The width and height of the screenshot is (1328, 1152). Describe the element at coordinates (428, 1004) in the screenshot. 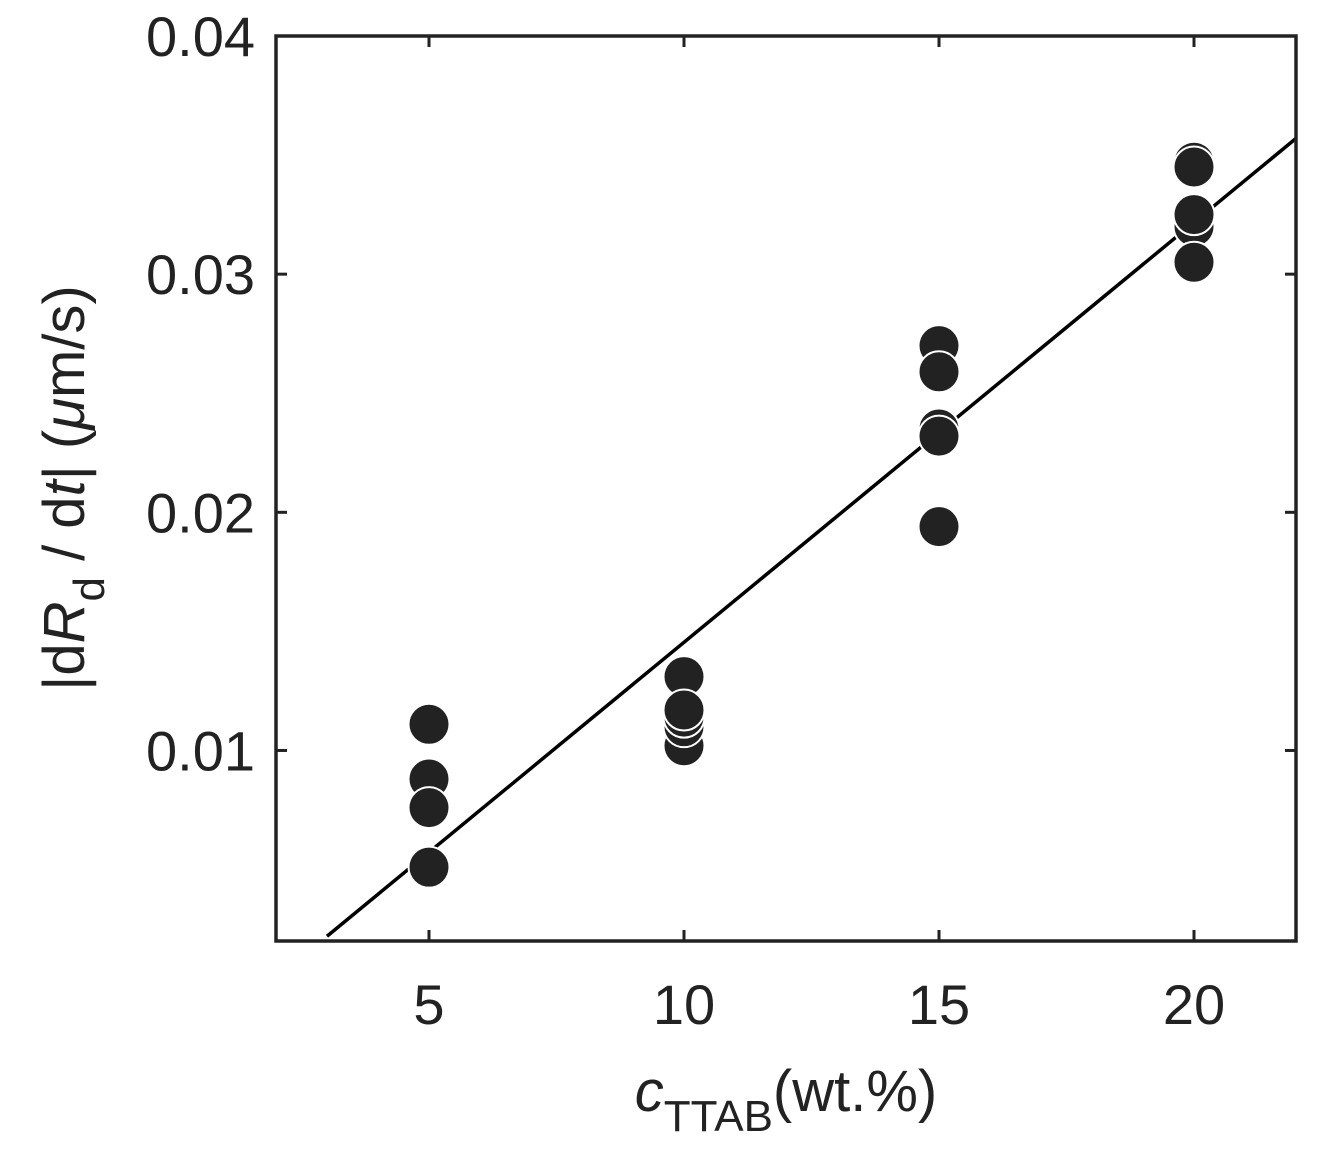

I see `x-tick-label: 5` at that location.